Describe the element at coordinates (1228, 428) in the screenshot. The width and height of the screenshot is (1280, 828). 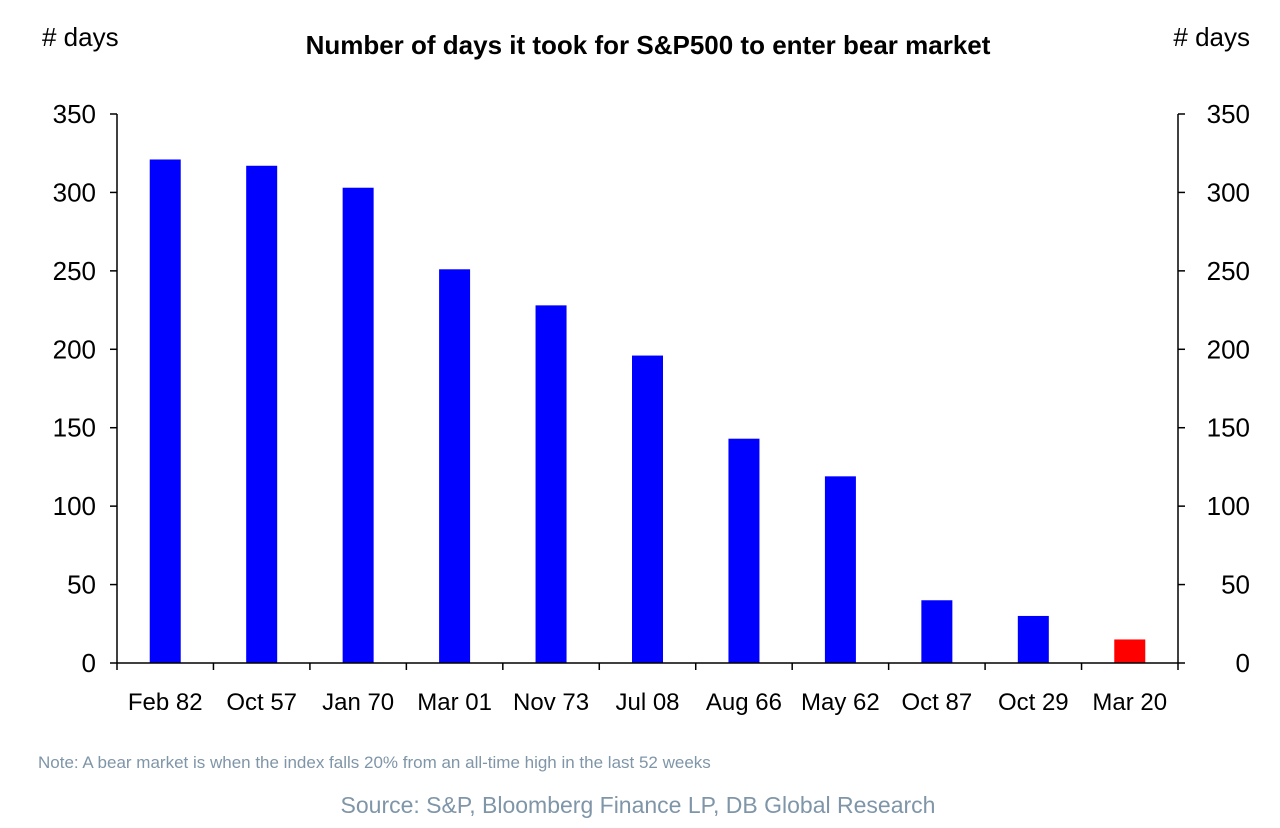
I see `y-tick-label-right: 150` at that location.